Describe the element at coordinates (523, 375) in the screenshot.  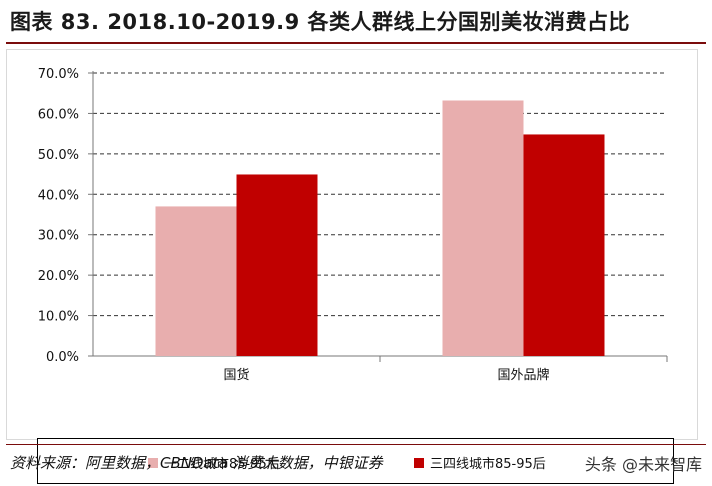
I see `x-tick-label: 国外品牌` at that location.